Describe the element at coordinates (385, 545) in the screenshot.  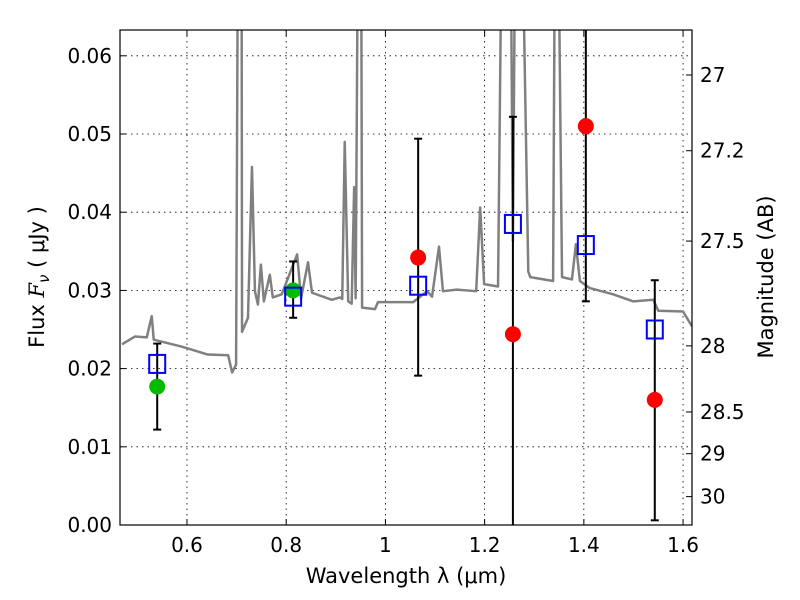
I see `x-tick-label: 1` at that location.